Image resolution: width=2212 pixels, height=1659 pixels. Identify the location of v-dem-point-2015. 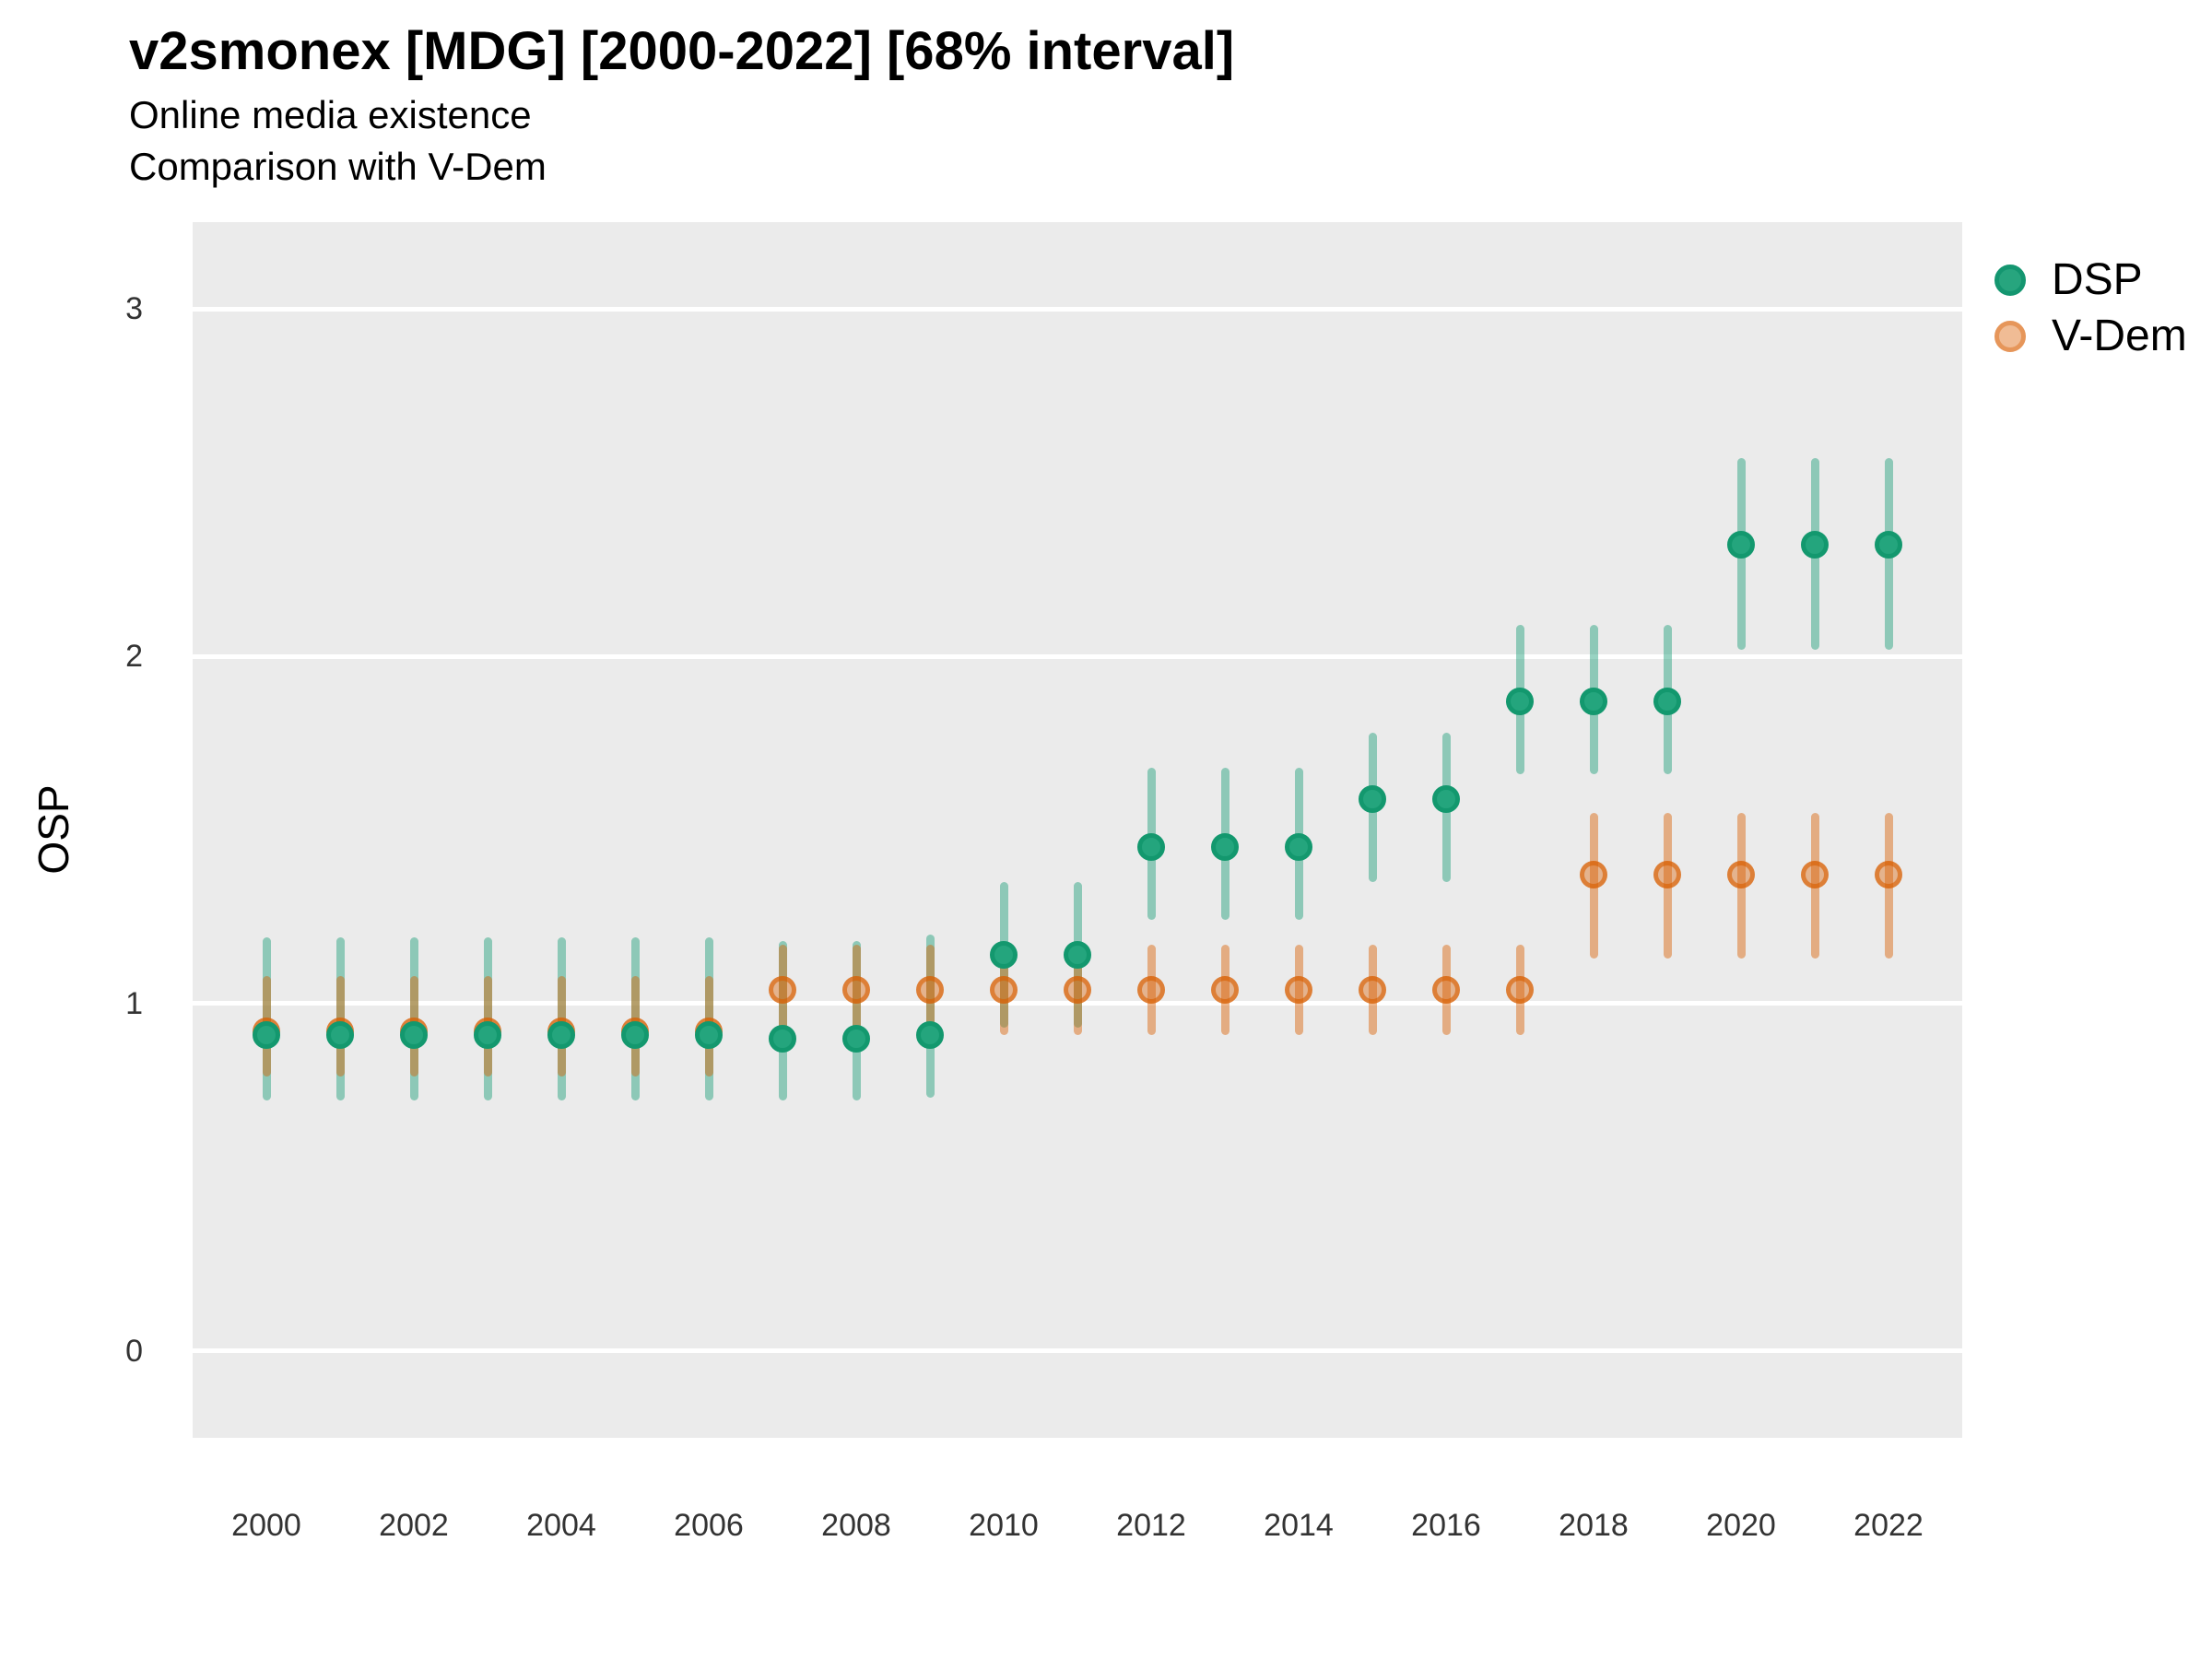
(1372, 989).